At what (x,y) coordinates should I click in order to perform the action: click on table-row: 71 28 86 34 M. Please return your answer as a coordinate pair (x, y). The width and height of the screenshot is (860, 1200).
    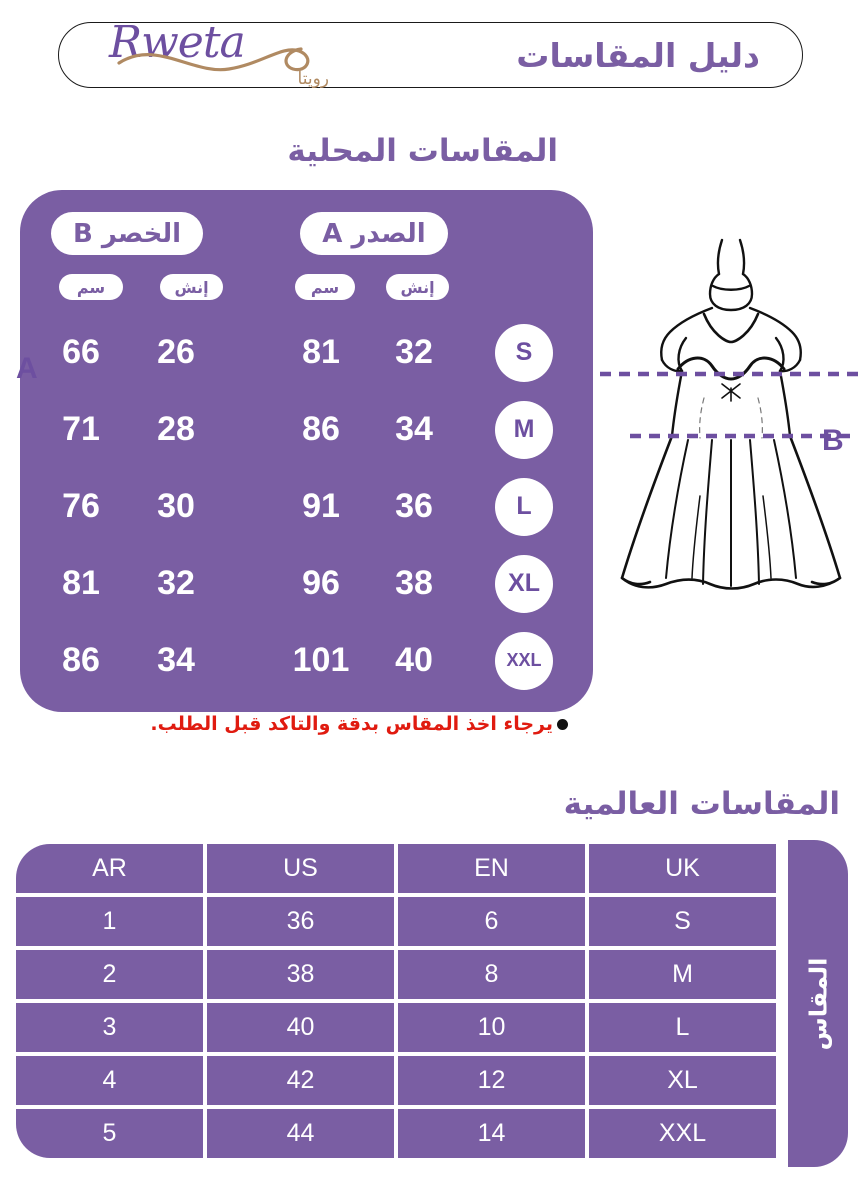
    Looking at the image, I should click on (286, 429).